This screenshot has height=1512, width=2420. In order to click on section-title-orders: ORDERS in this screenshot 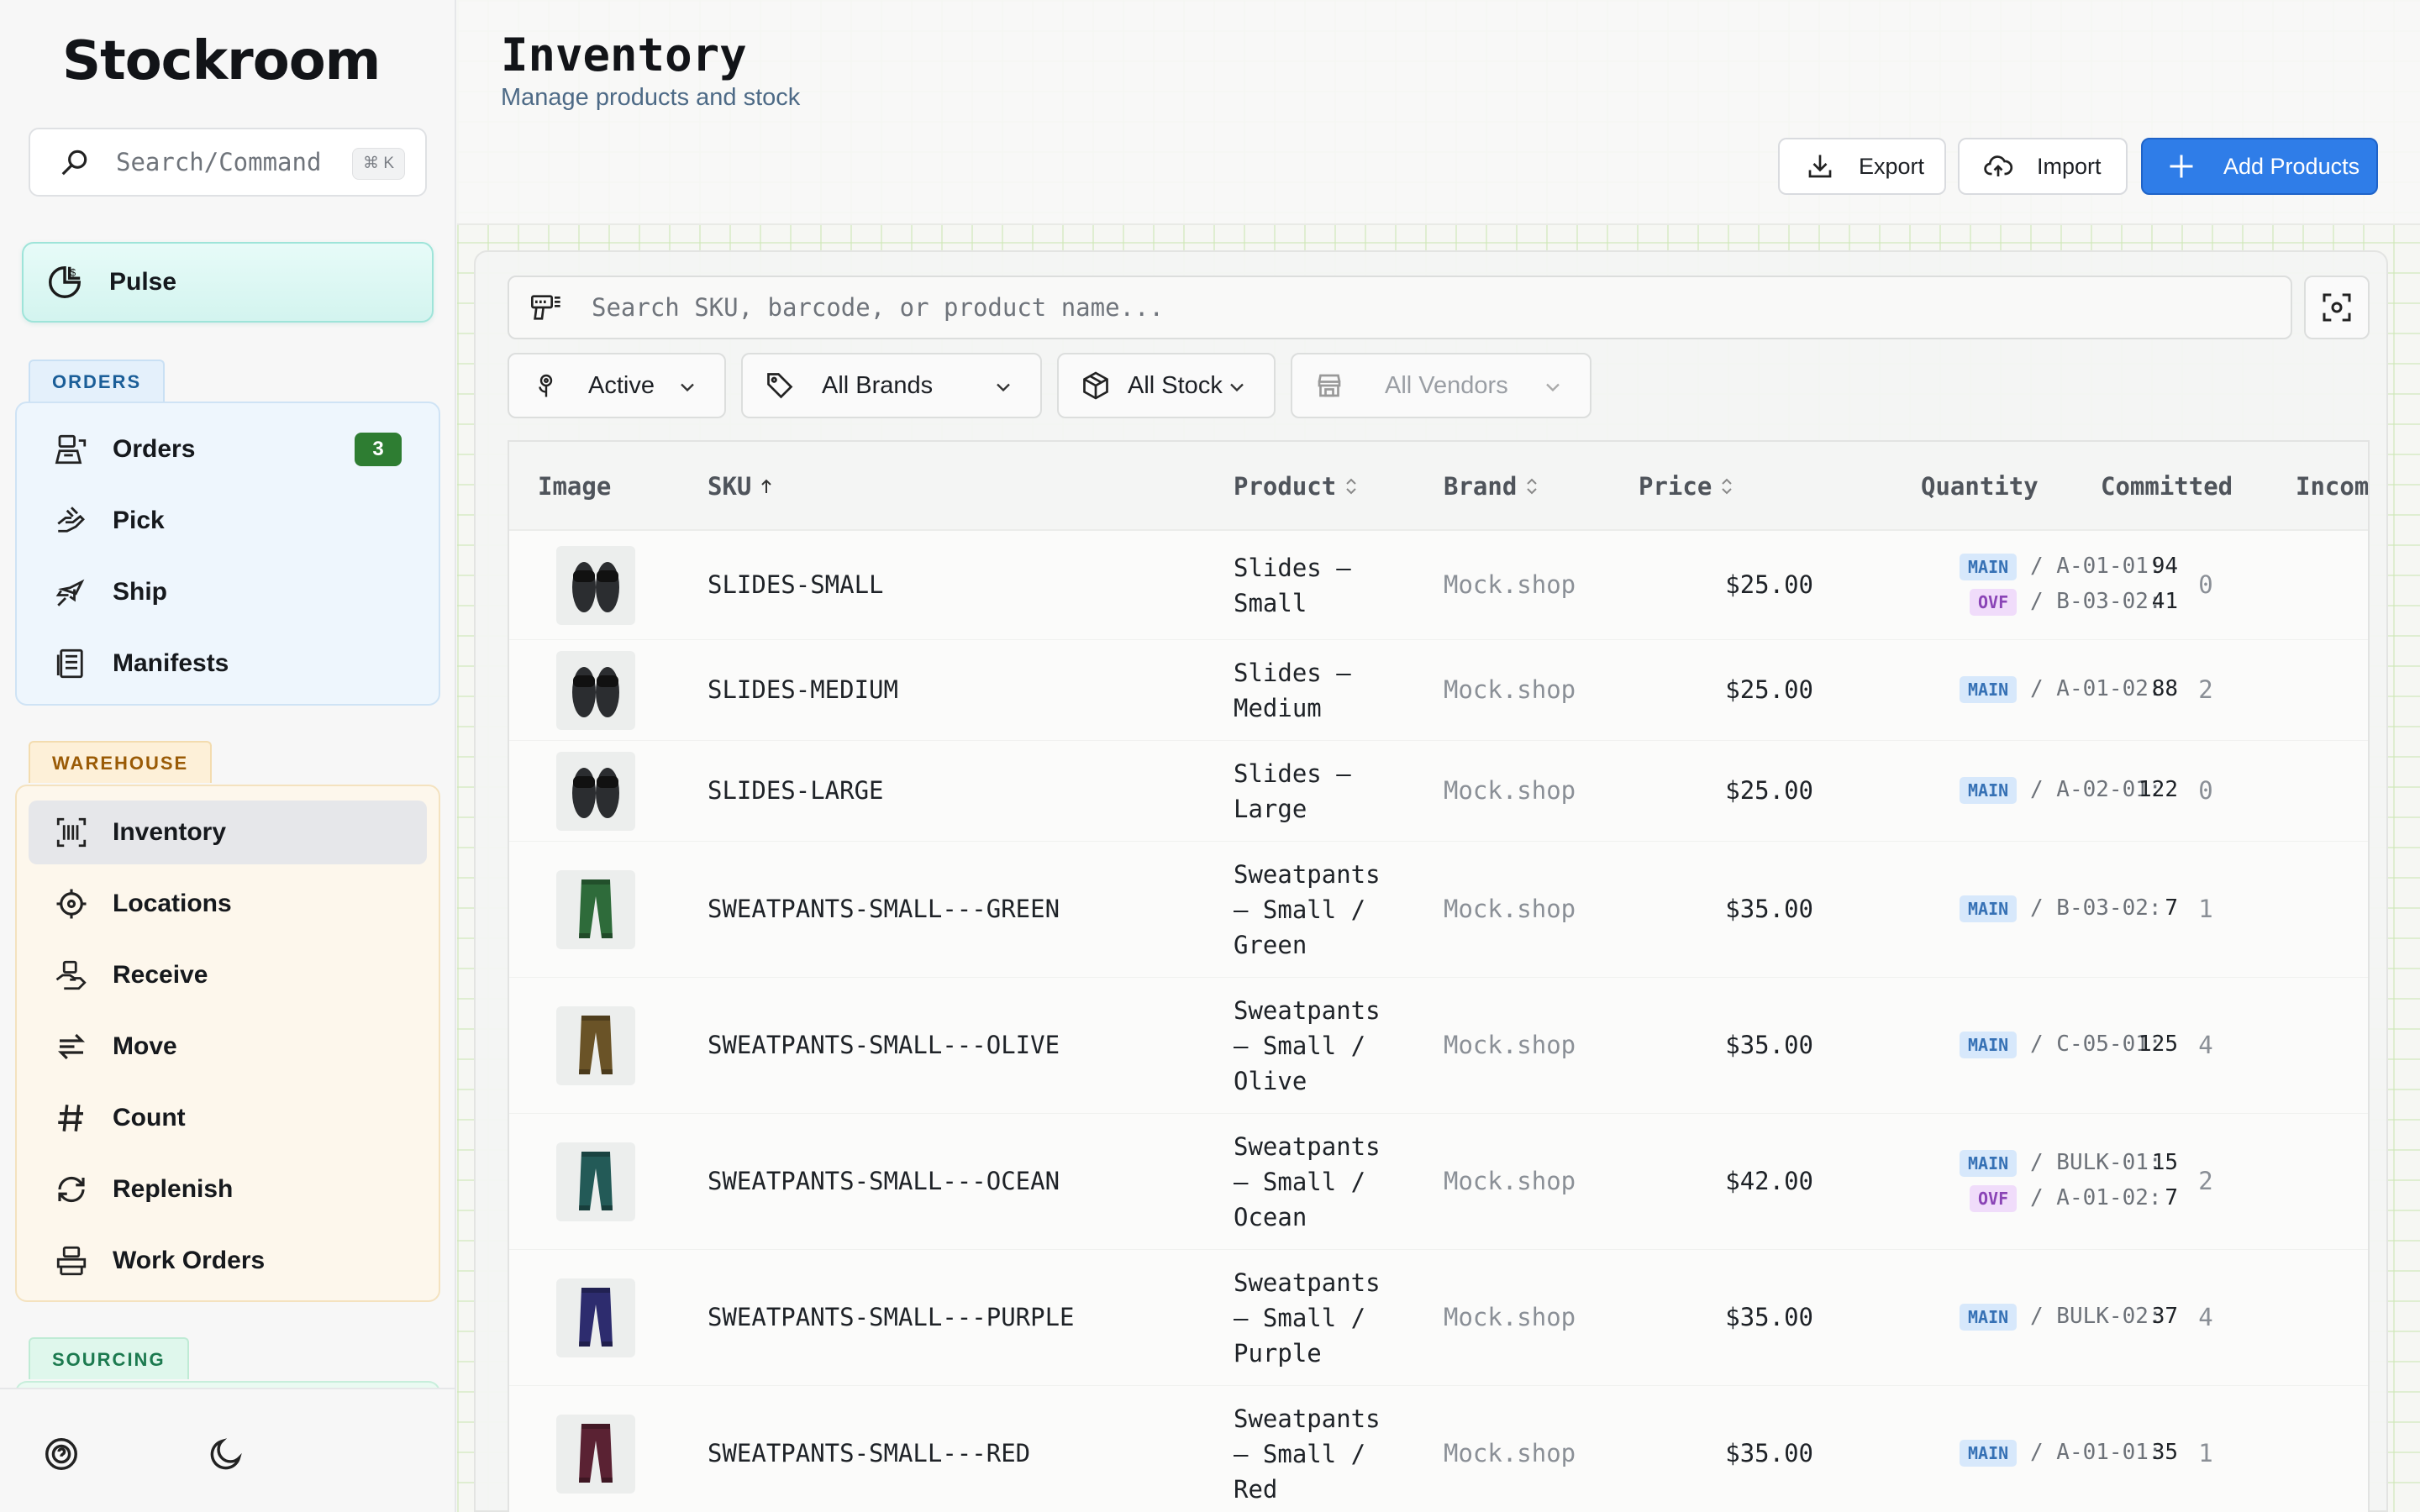, I will do `click(97, 381)`.